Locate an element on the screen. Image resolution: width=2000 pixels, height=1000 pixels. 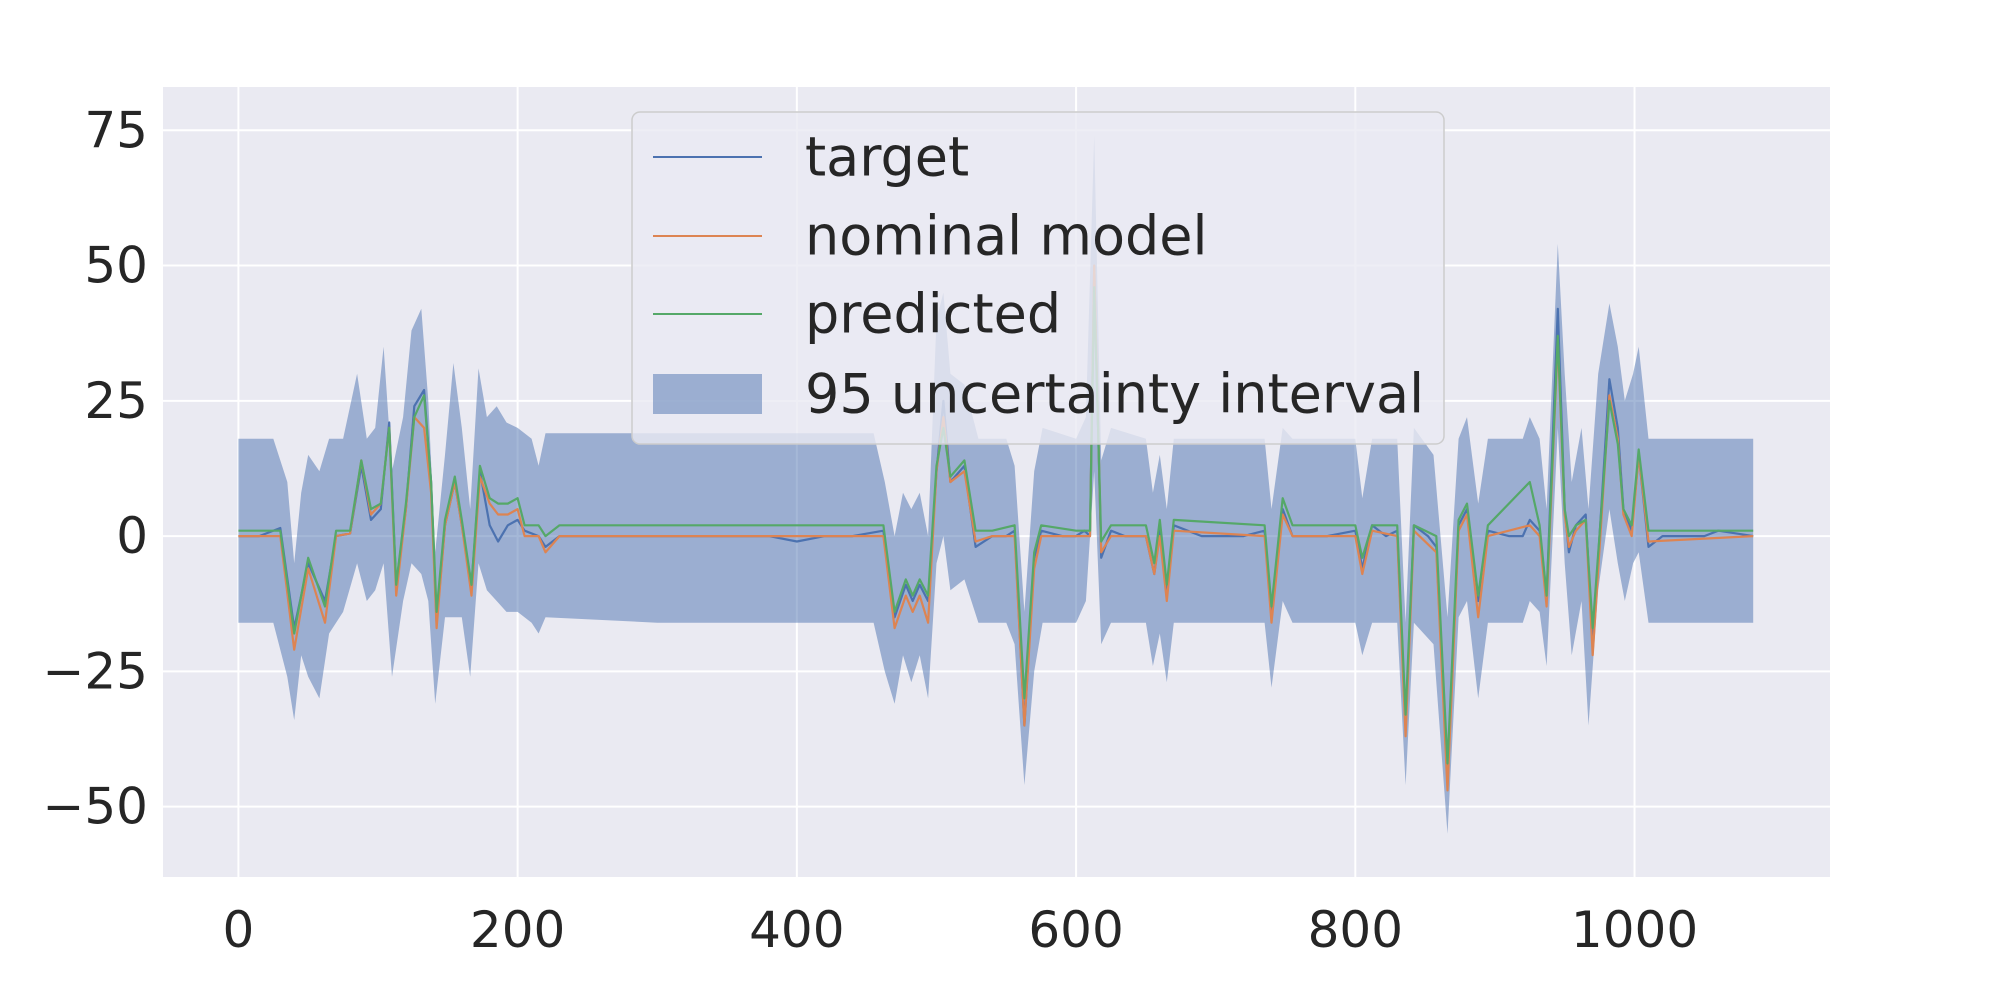
legend-label-0: target is located at coordinates (887, 157).